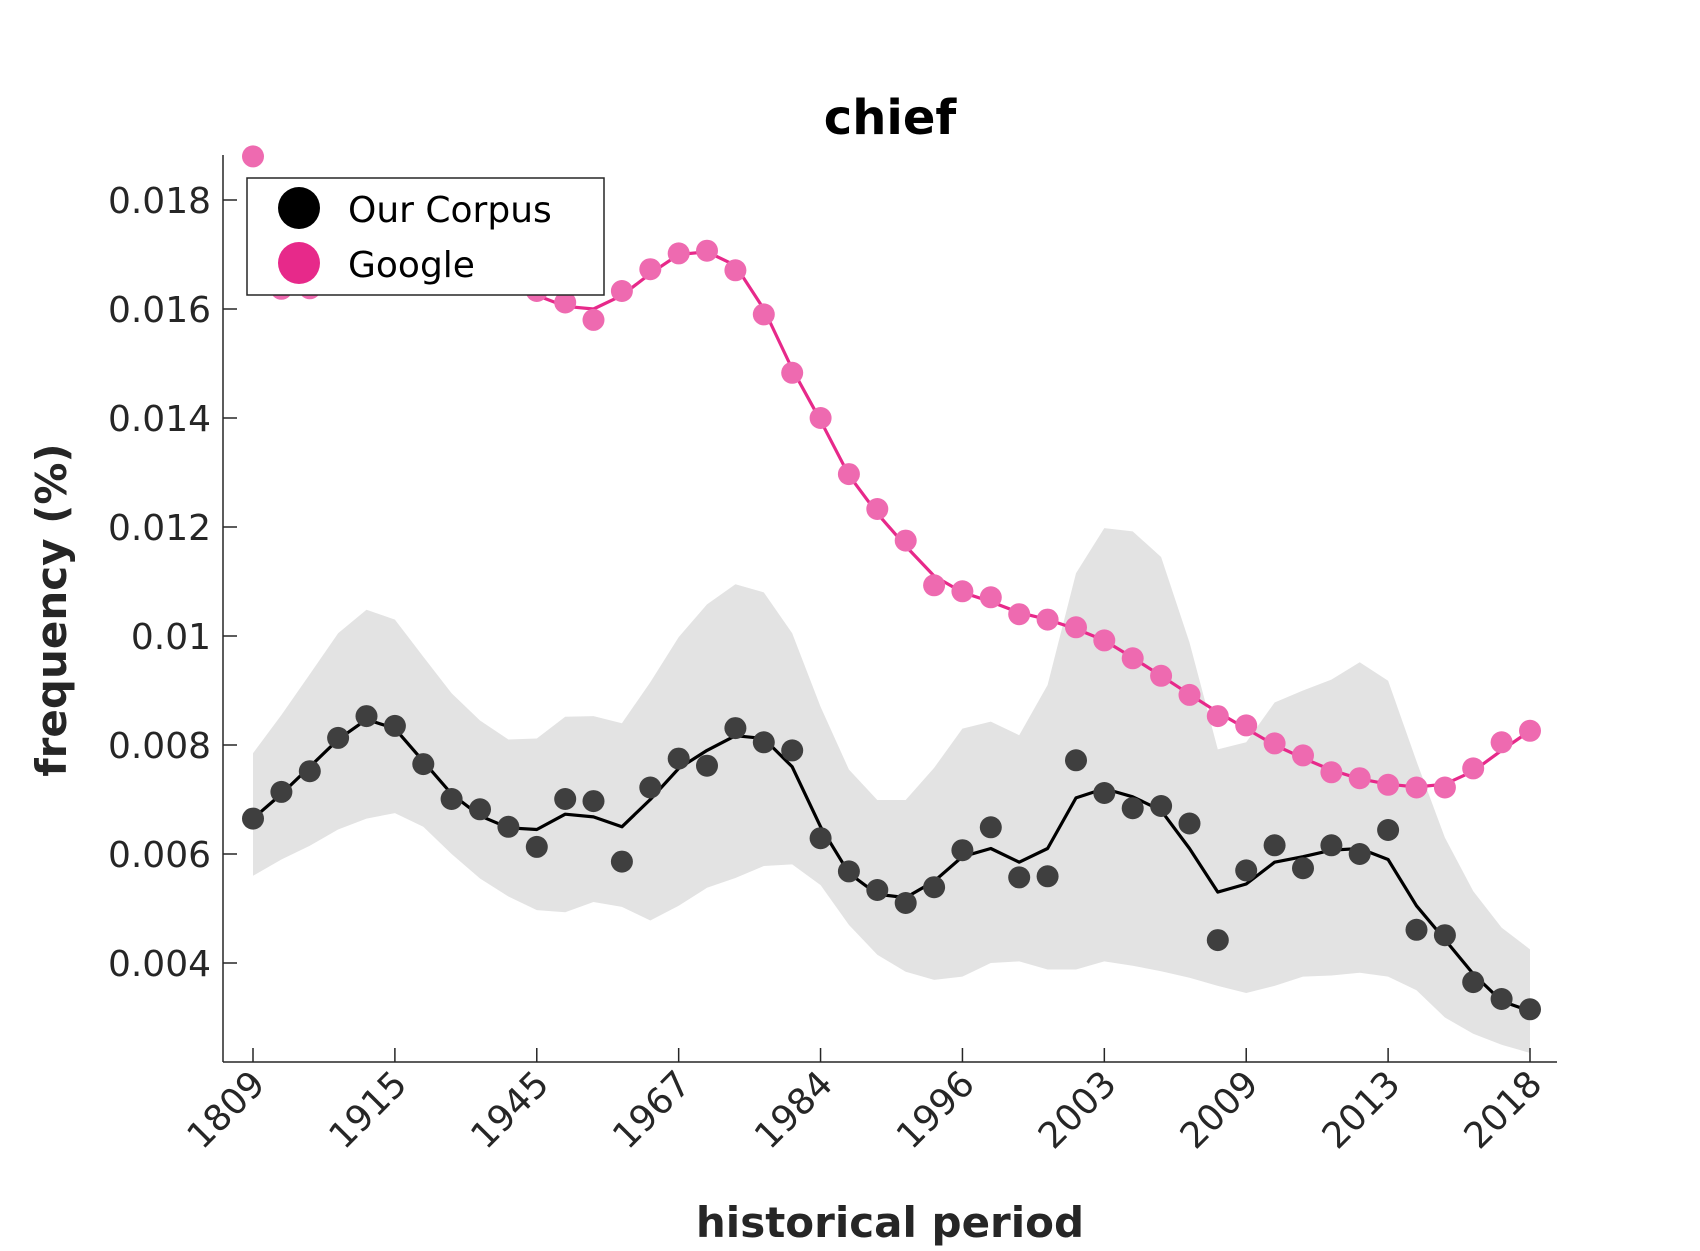 The height and width of the screenshot is (1251, 1700). I want to click on legend-marker-our-corpus, so click(299, 208).